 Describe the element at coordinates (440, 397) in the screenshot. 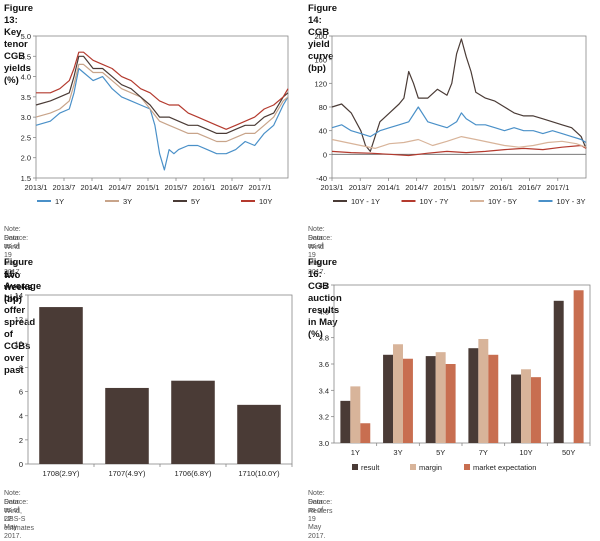

I see `bar-margin-5y` at that location.